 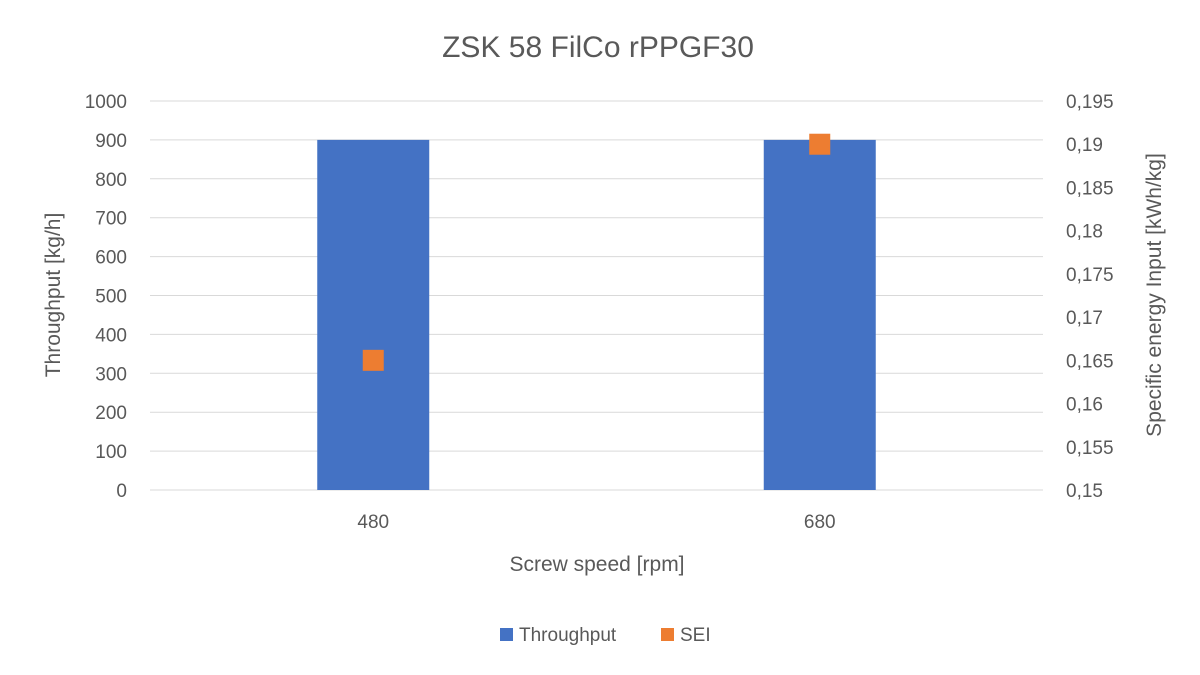 What do you see at coordinates (1084, 145) in the screenshot?
I see `y2-tick-label: 0,19` at bounding box center [1084, 145].